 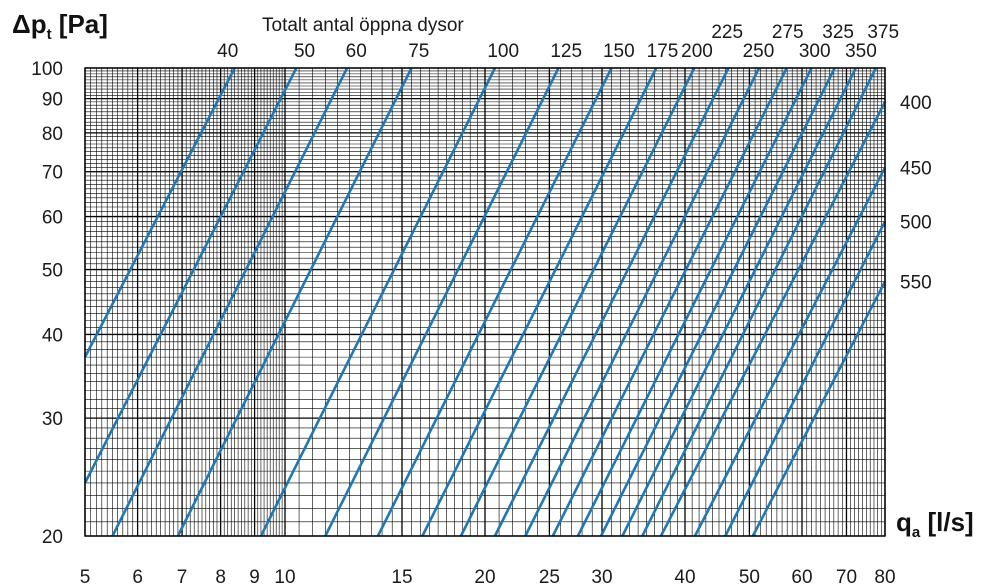 I want to click on series-label: 550, so click(x=916, y=282).